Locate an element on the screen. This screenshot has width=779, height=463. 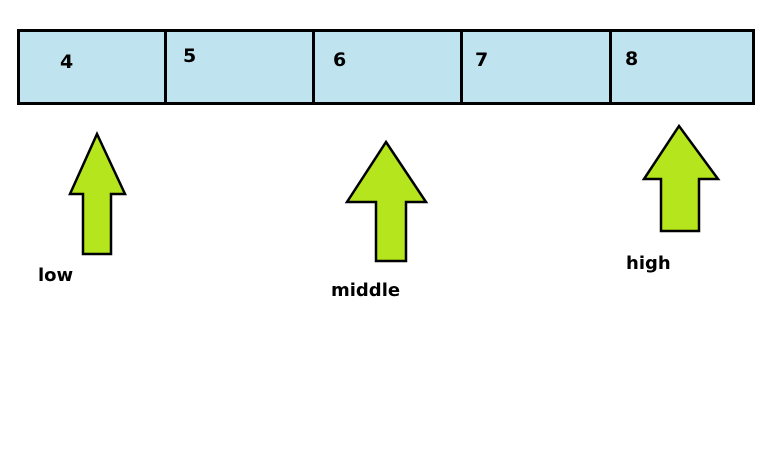
low-arrow-icon is located at coordinates (97, 193).